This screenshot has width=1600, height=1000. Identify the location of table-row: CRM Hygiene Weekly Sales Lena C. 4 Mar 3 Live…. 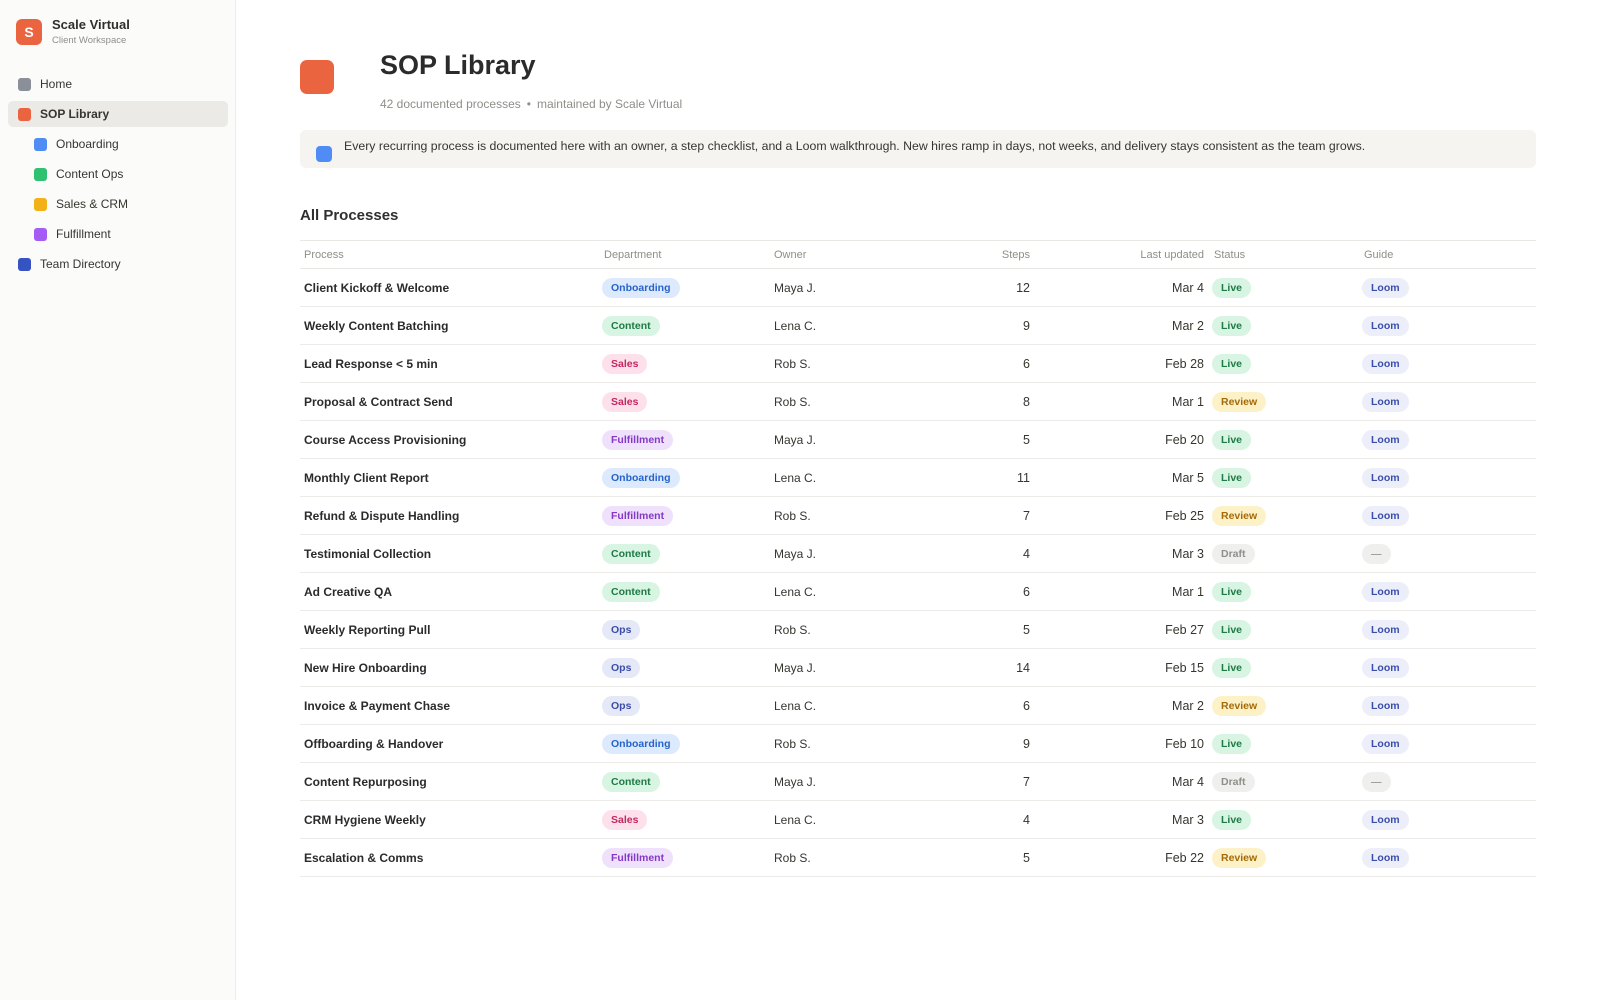
(918, 819).